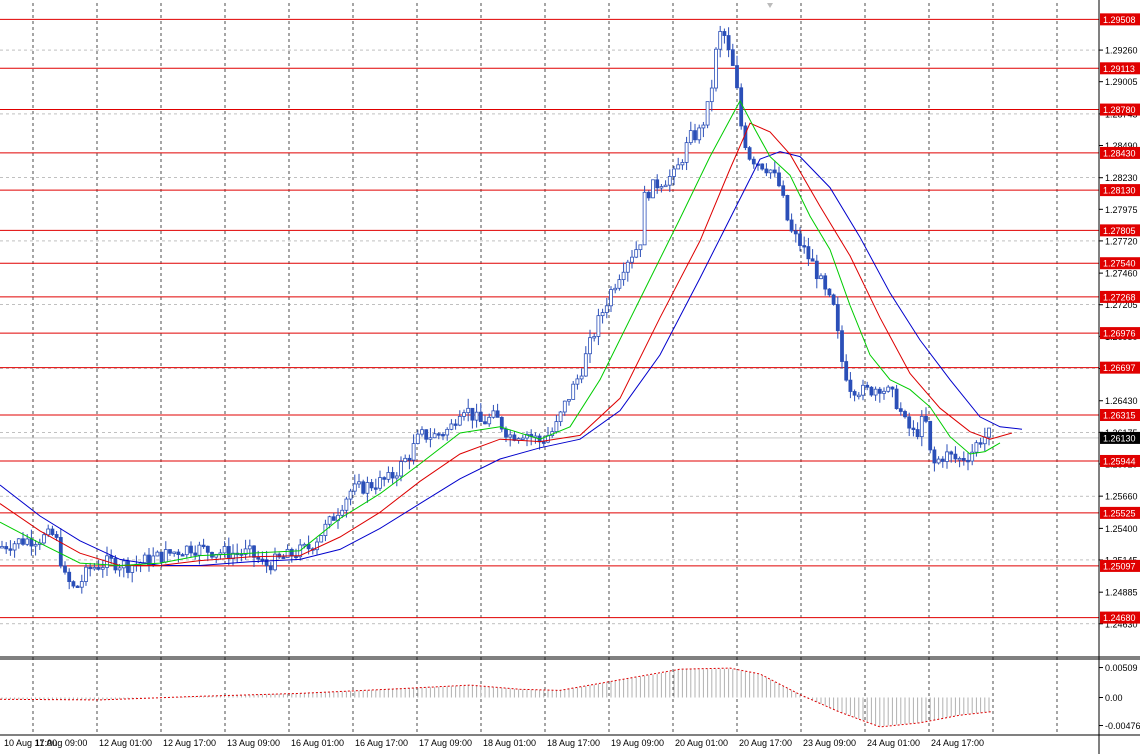  What do you see at coordinates (1114, 698) in the screenshot?
I see `osc-tick-label: 0.00` at bounding box center [1114, 698].